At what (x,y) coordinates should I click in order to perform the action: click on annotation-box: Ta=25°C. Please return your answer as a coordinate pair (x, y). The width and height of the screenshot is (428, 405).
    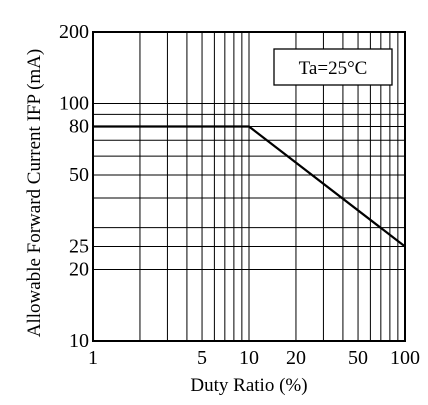
    Looking at the image, I should click on (333, 67).